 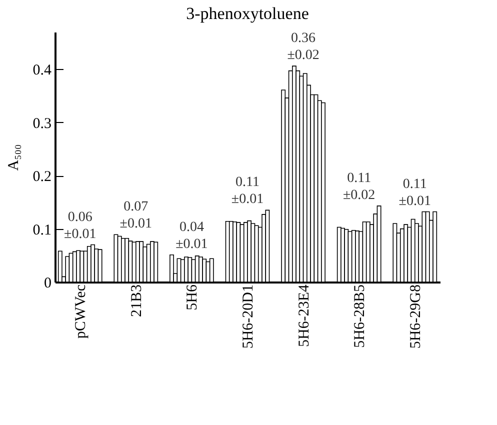 I want to click on x-tick-label: 5H6-23E4, so click(x=304, y=315).